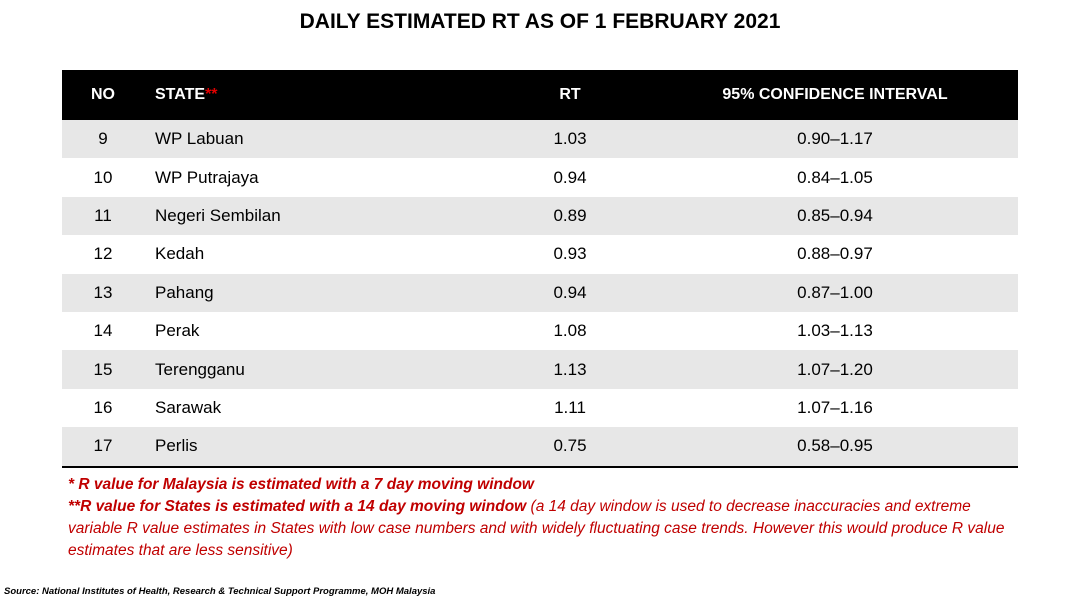 The height and width of the screenshot is (606, 1080). What do you see at coordinates (835, 292) in the screenshot?
I see `table-cell: 0.87–1.00` at bounding box center [835, 292].